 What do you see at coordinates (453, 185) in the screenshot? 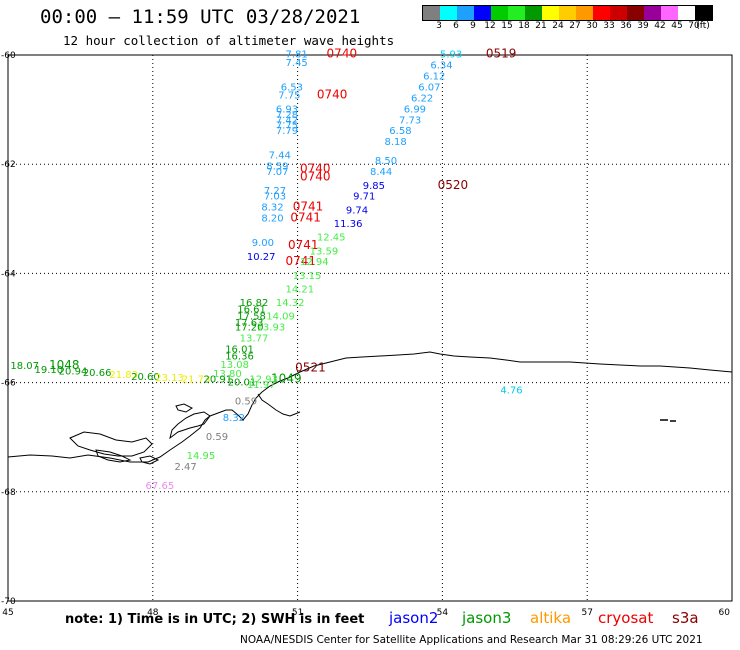
I see `pass-time-label: 0520` at bounding box center [453, 185].